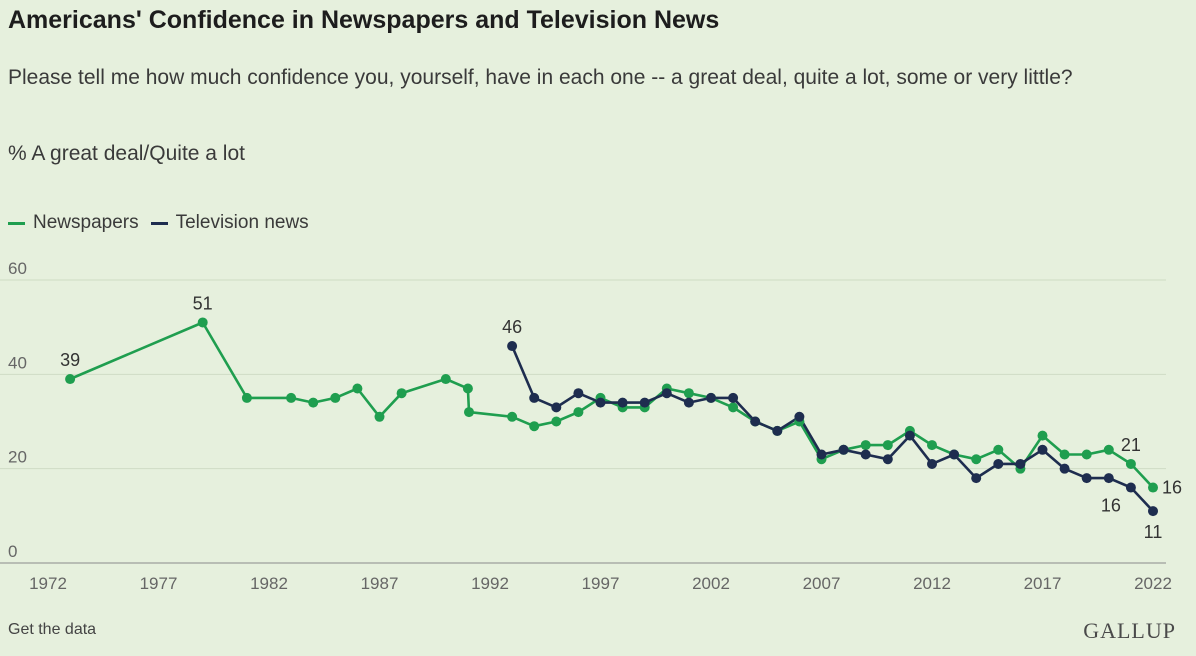  Describe the element at coordinates (601, 583) in the screenshot. I see `x-tick-label: 1997` at that location.